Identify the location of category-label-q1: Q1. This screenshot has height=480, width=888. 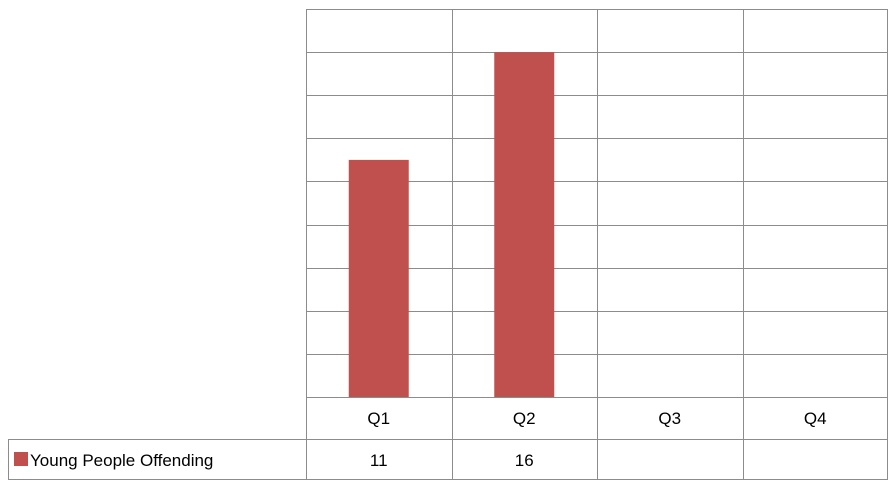
(378, 418).